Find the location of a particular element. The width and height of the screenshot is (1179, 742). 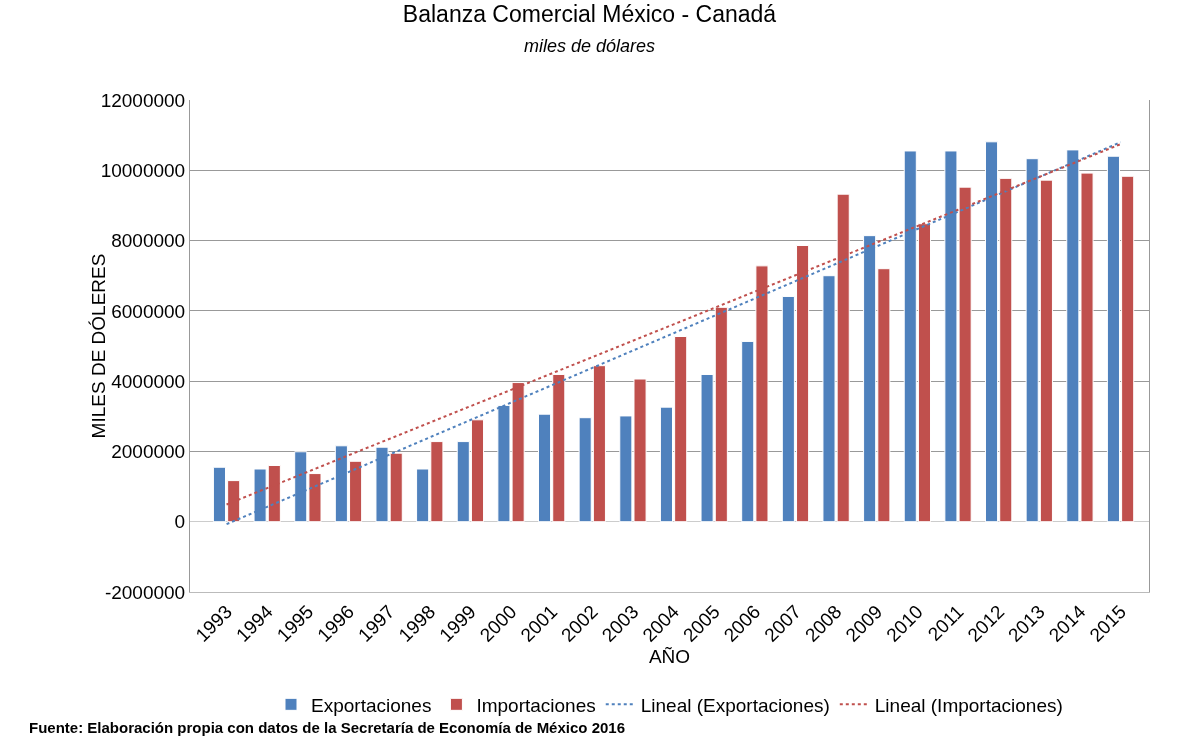

y-tick-label: 10000000 is located at coordinates (143, 170).